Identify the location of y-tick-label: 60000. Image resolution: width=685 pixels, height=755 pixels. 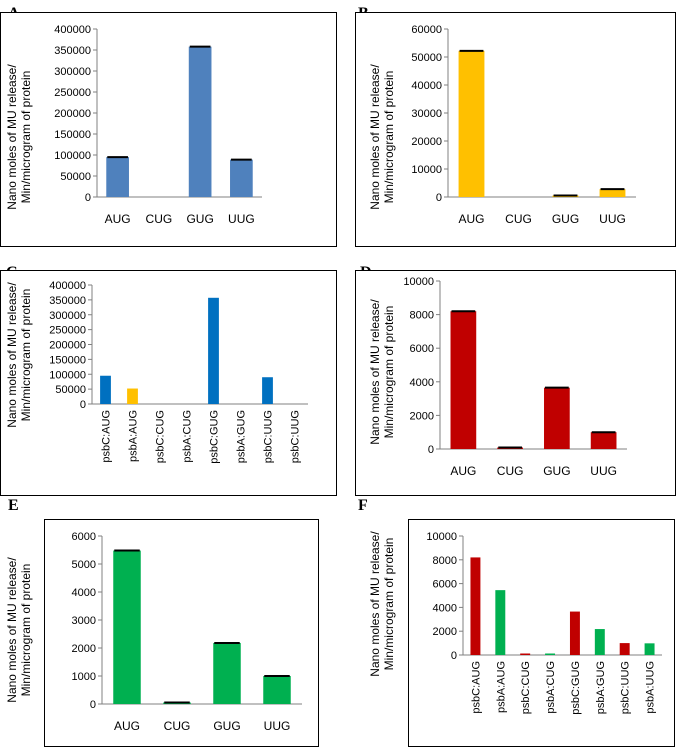
(426, 30).